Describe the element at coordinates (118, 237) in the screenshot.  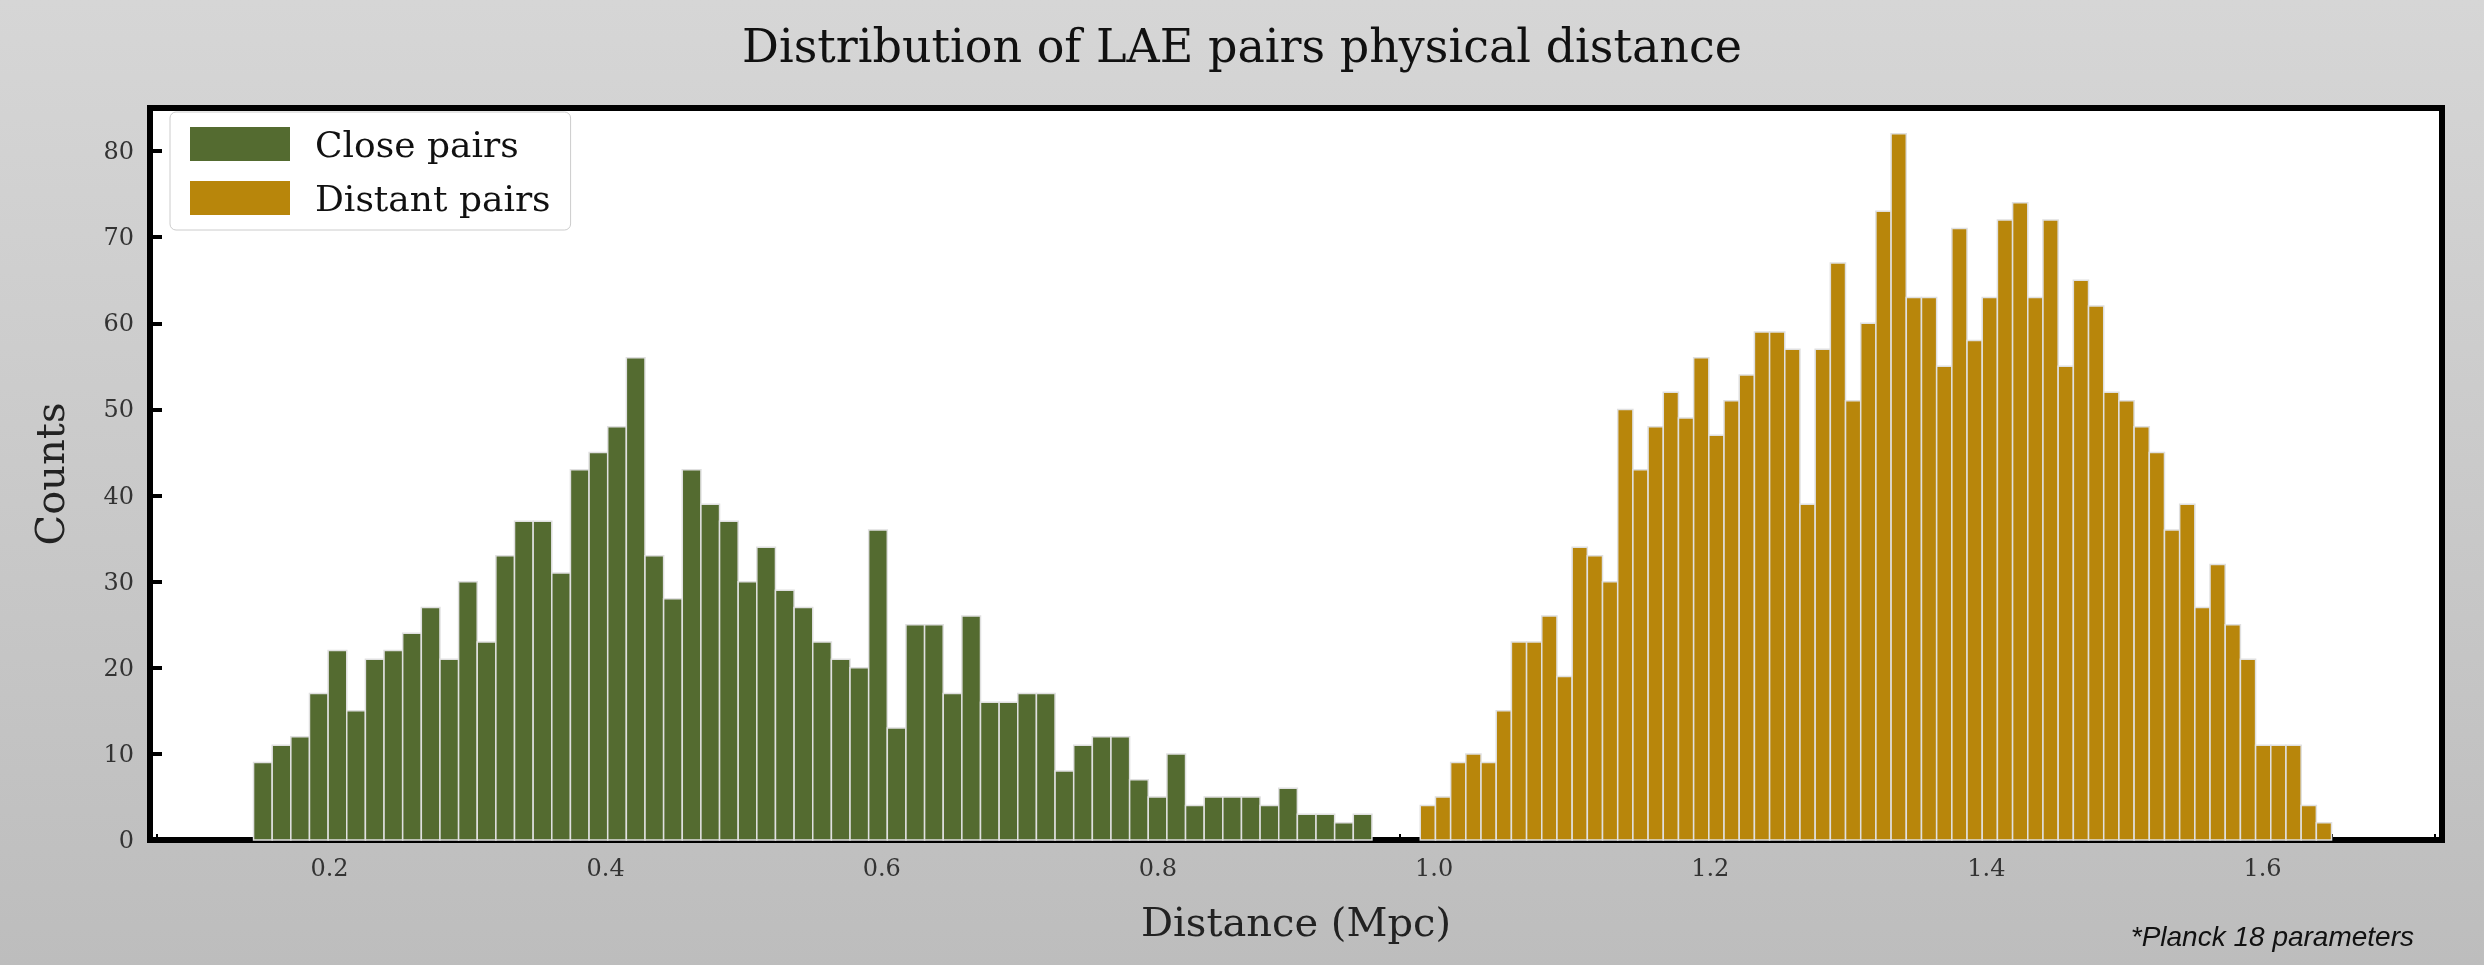
I see `y-tick-label: 70` at that location.